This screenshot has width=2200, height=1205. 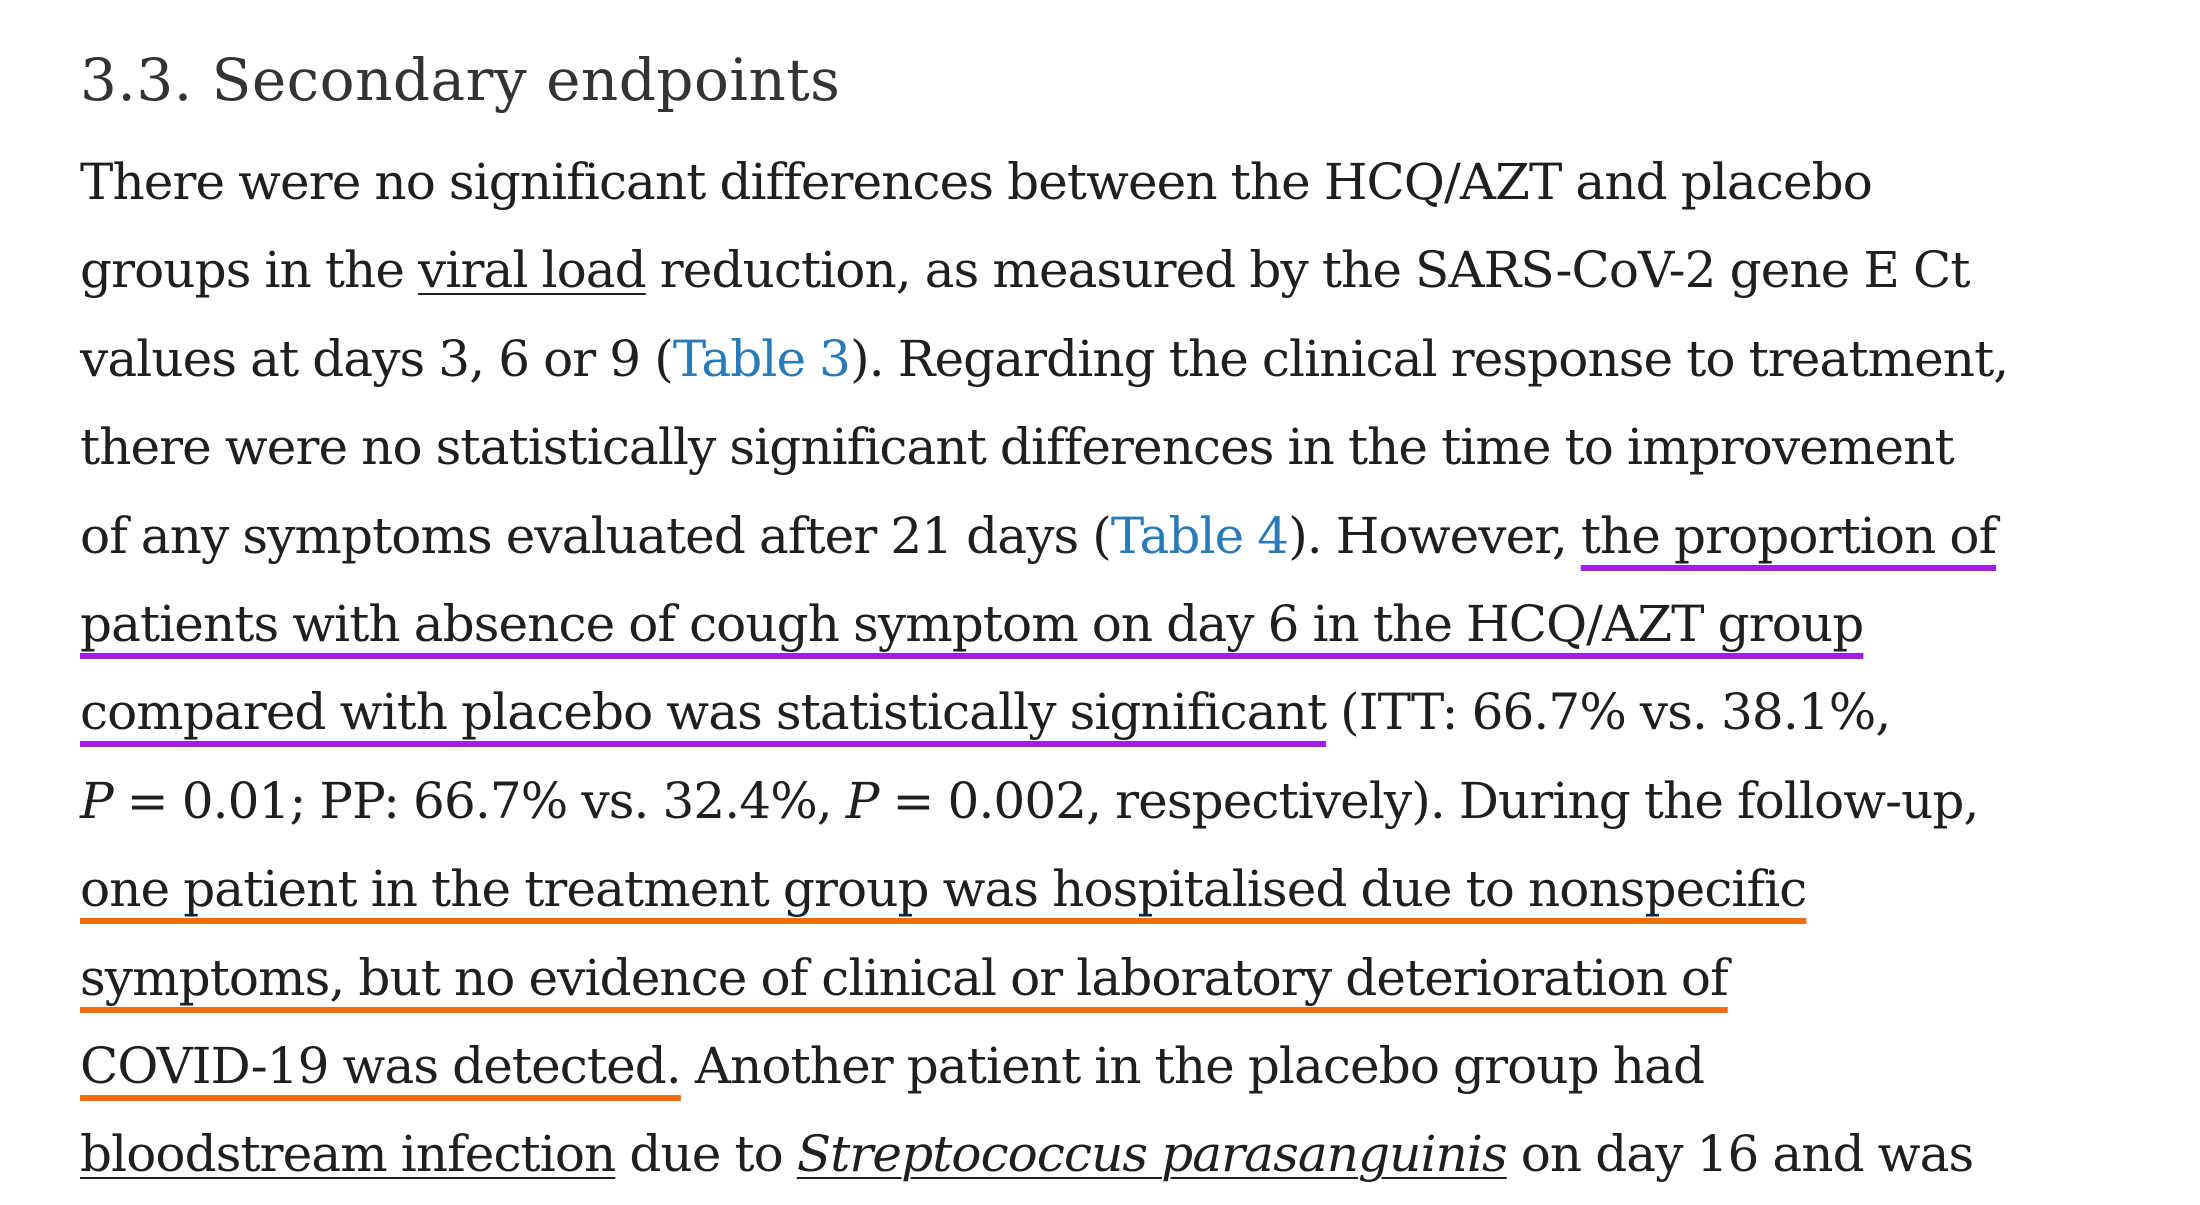 What do you see at coordinates (1192, 1065) in the screenshot?
I see `text: Another patient in the placebo group had` at bounding box center [1192, 1065].